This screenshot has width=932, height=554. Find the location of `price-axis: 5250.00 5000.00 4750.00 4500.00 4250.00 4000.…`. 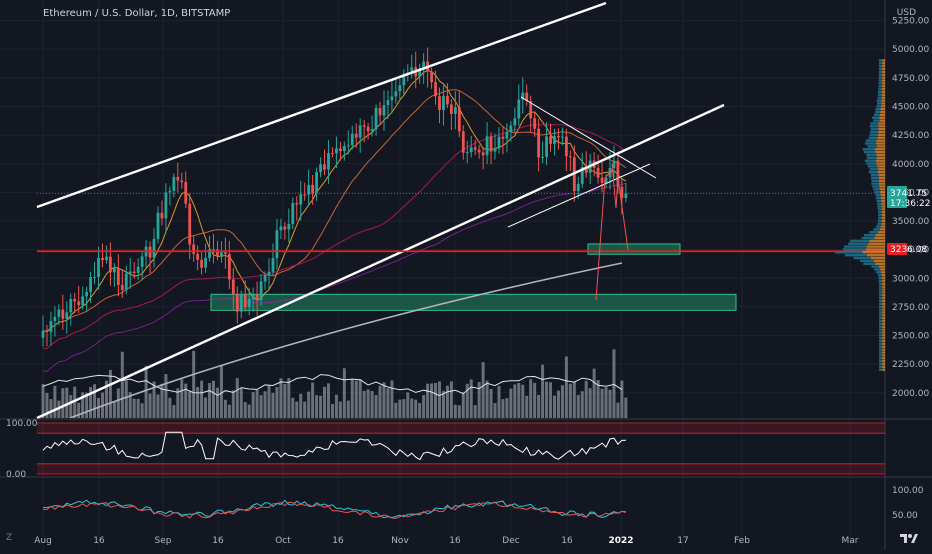

price-axis: 5250.00 5000.00 4750.00 4500.00 4250.00 4000.… is located at coordinates (910, 208).